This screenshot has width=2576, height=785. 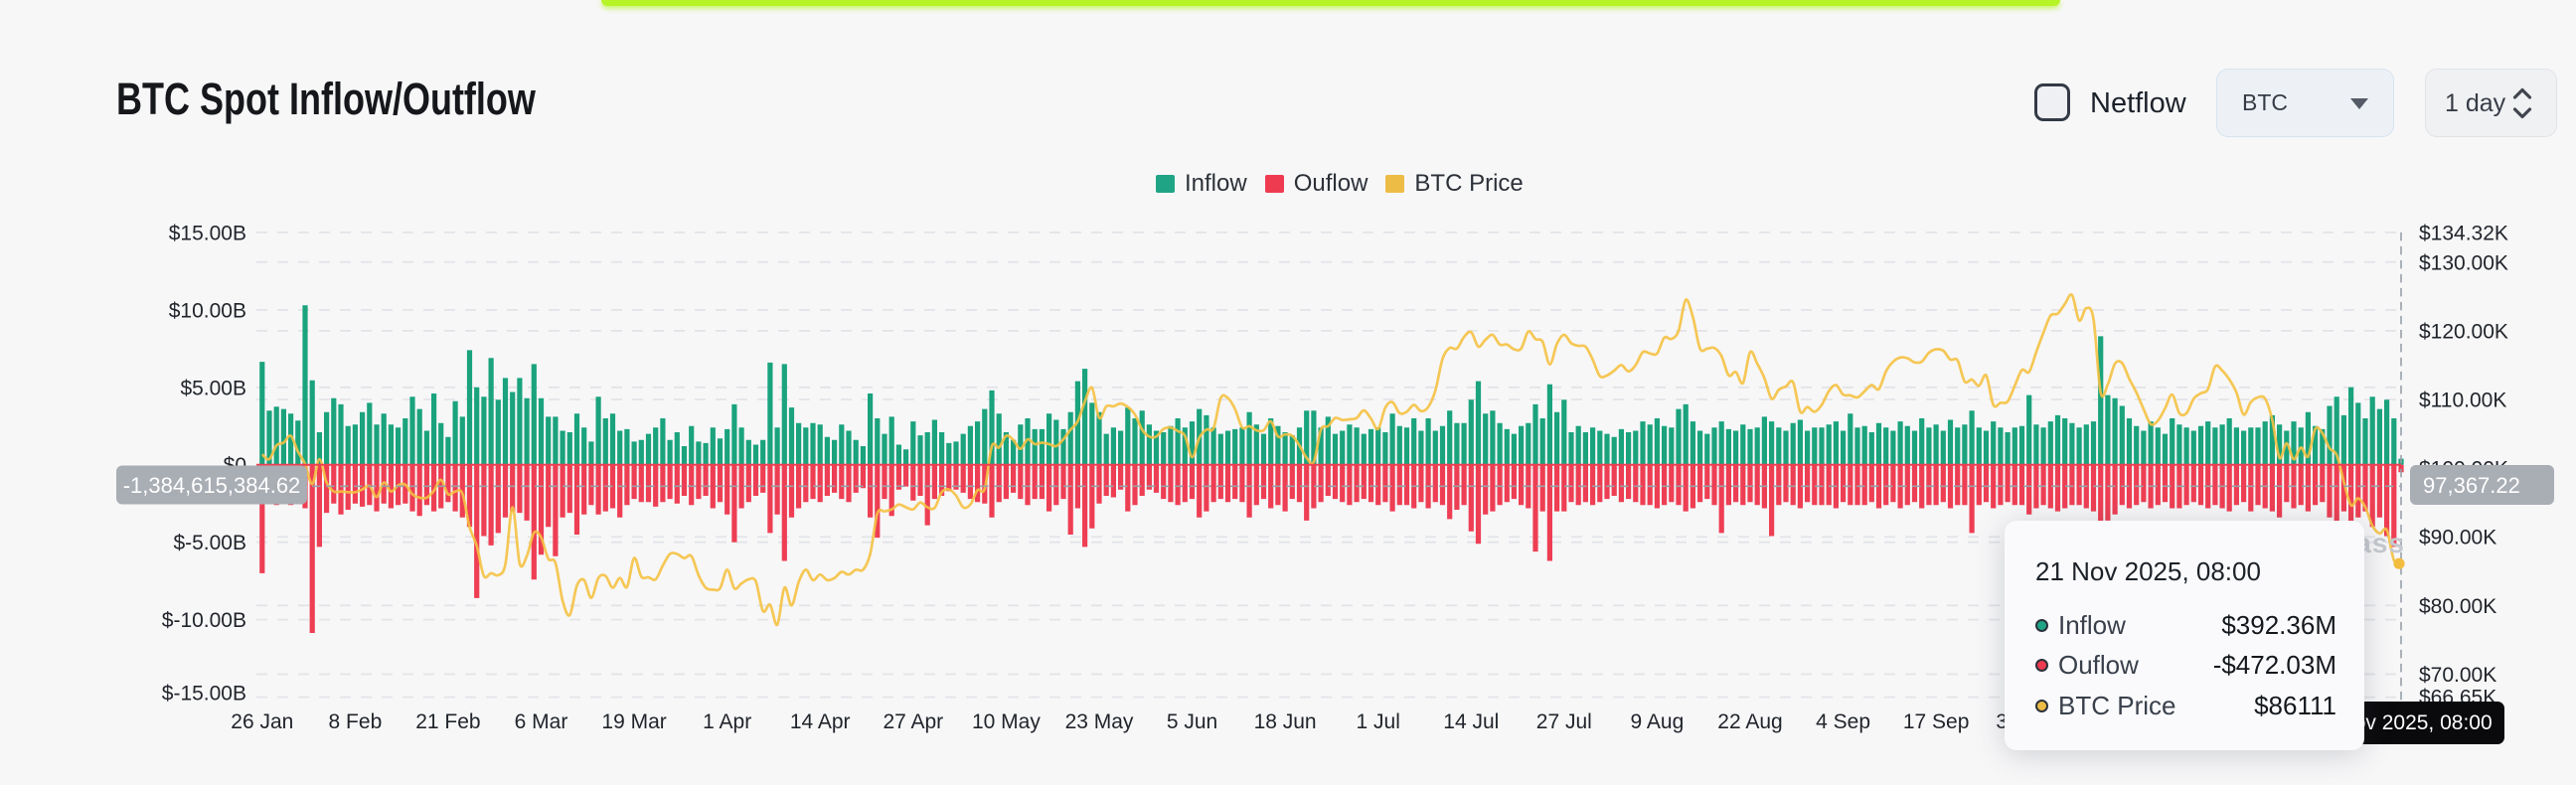 I want to click on svg-text: $-5.00B, so click(x=209, y=543).